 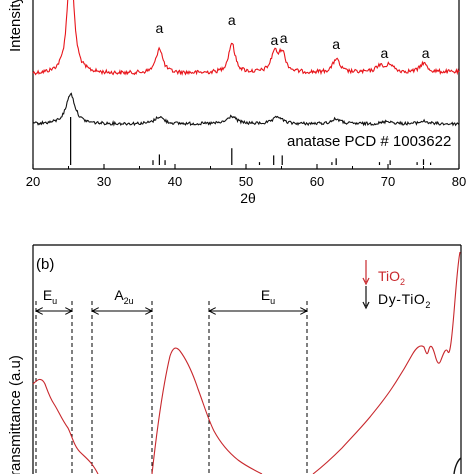 I want to click on panel-a-x-ticks: 20 30 40 50 60 70 80, so click(x=246, y=176).